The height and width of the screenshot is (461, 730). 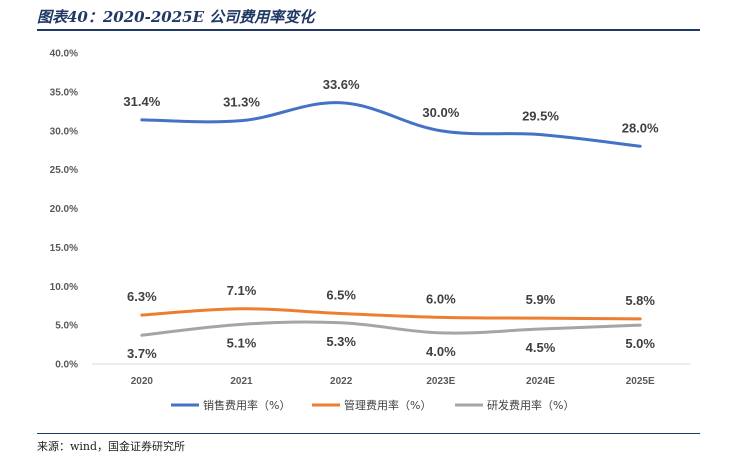 What do you see at coordinates (142, 381) in the screenshot?
I see `x-tick-label: 2020` at bounding box center [142, 381].